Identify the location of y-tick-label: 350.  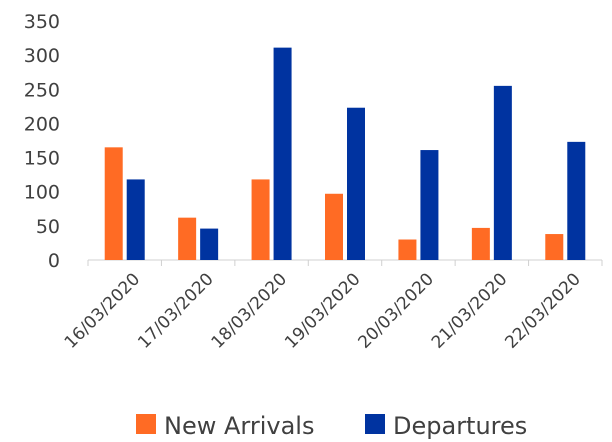
(42, 22).